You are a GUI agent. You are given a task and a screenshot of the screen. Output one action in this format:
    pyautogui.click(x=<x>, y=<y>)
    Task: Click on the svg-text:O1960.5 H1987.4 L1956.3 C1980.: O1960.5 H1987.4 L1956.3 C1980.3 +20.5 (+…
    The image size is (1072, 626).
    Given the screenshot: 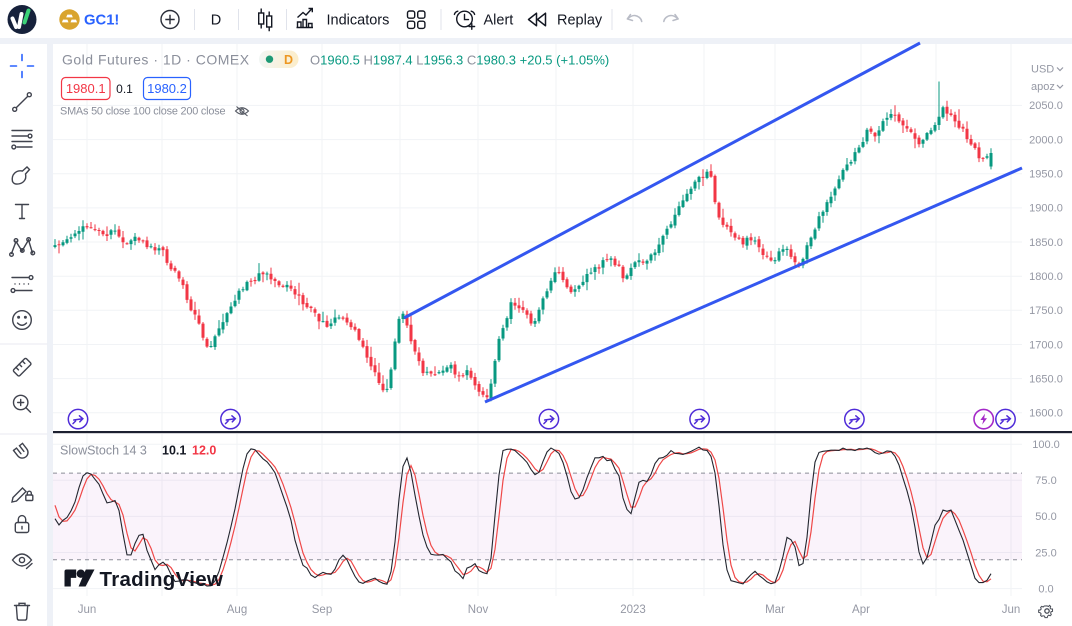 What is the action you would take?
    pyautogui.click(x=459, y=60)
    